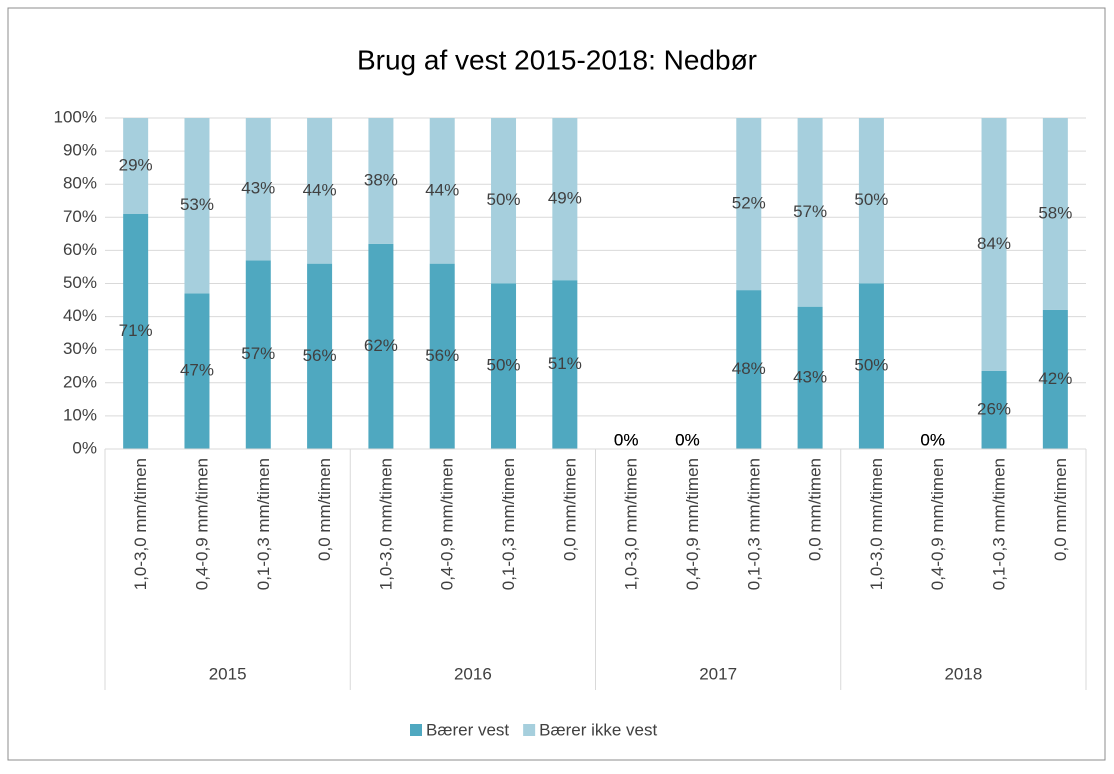 Image resolution: width=1114 pixels, height=774 pixels. What do you see at coordinates (80, 315) in the screenshot?
I see `y-tick-label: 40%` at bounding box center [80, 315].